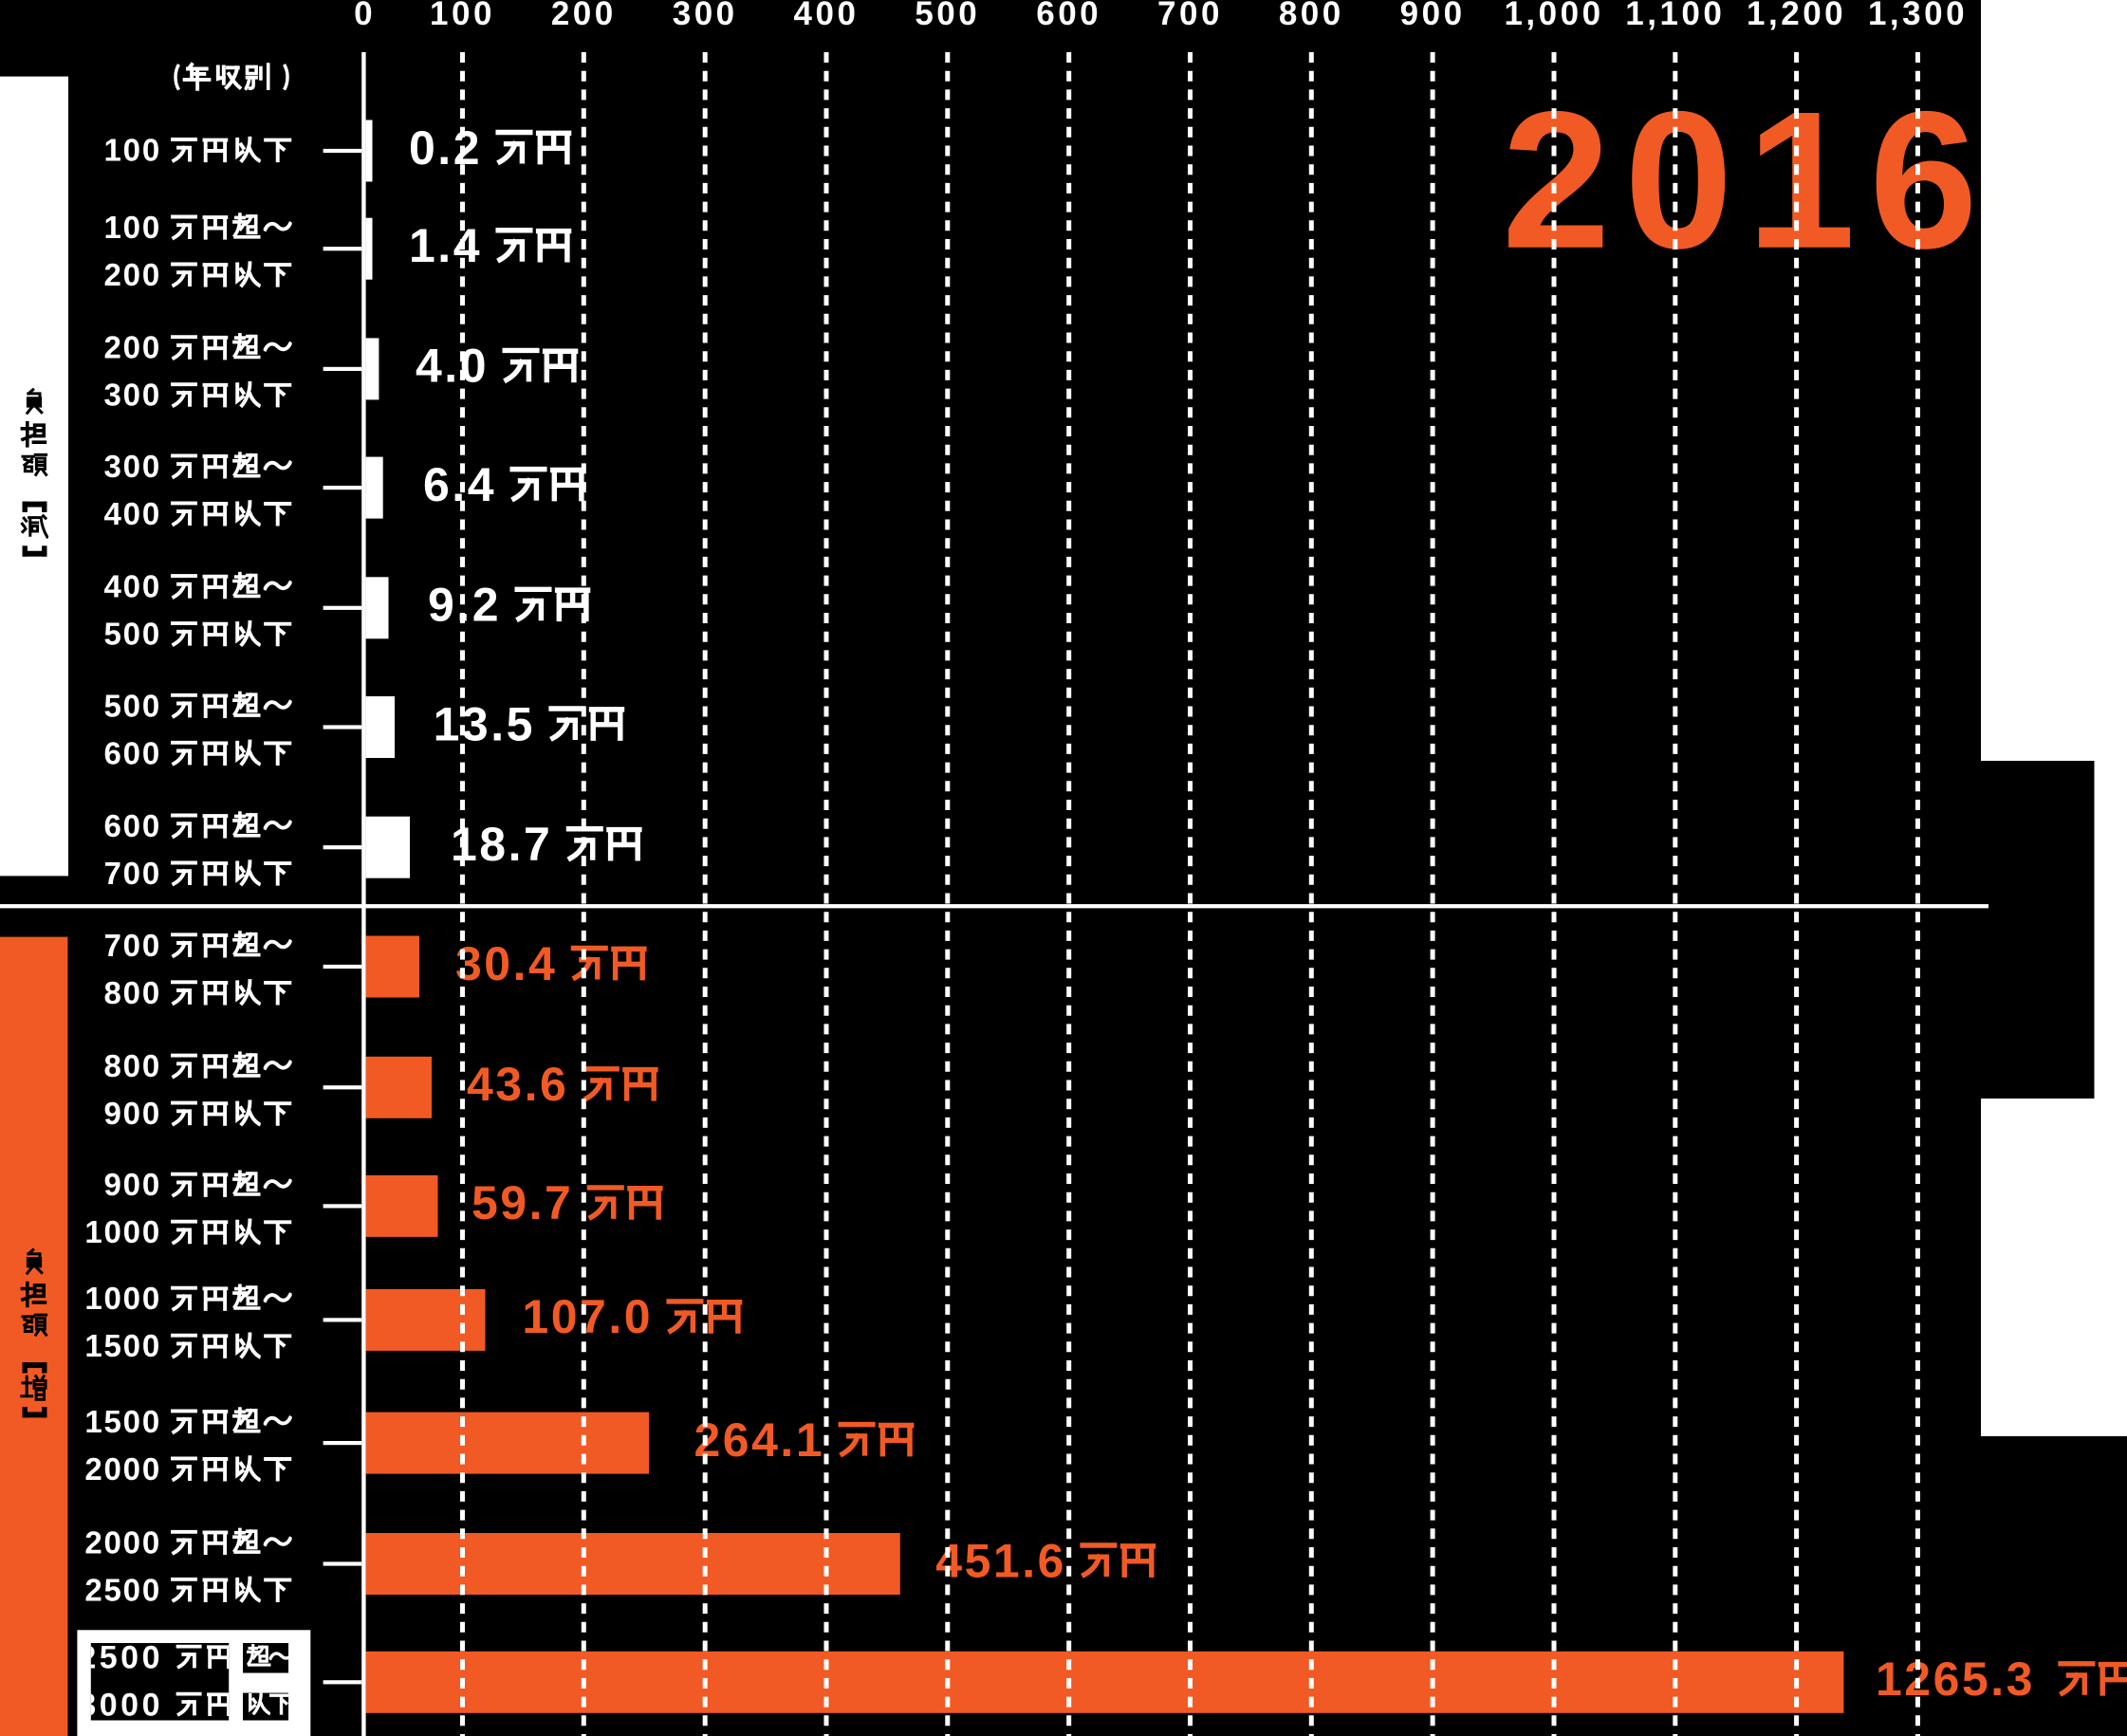  I want to click on svg-text: 13.5, so click(484, 723).